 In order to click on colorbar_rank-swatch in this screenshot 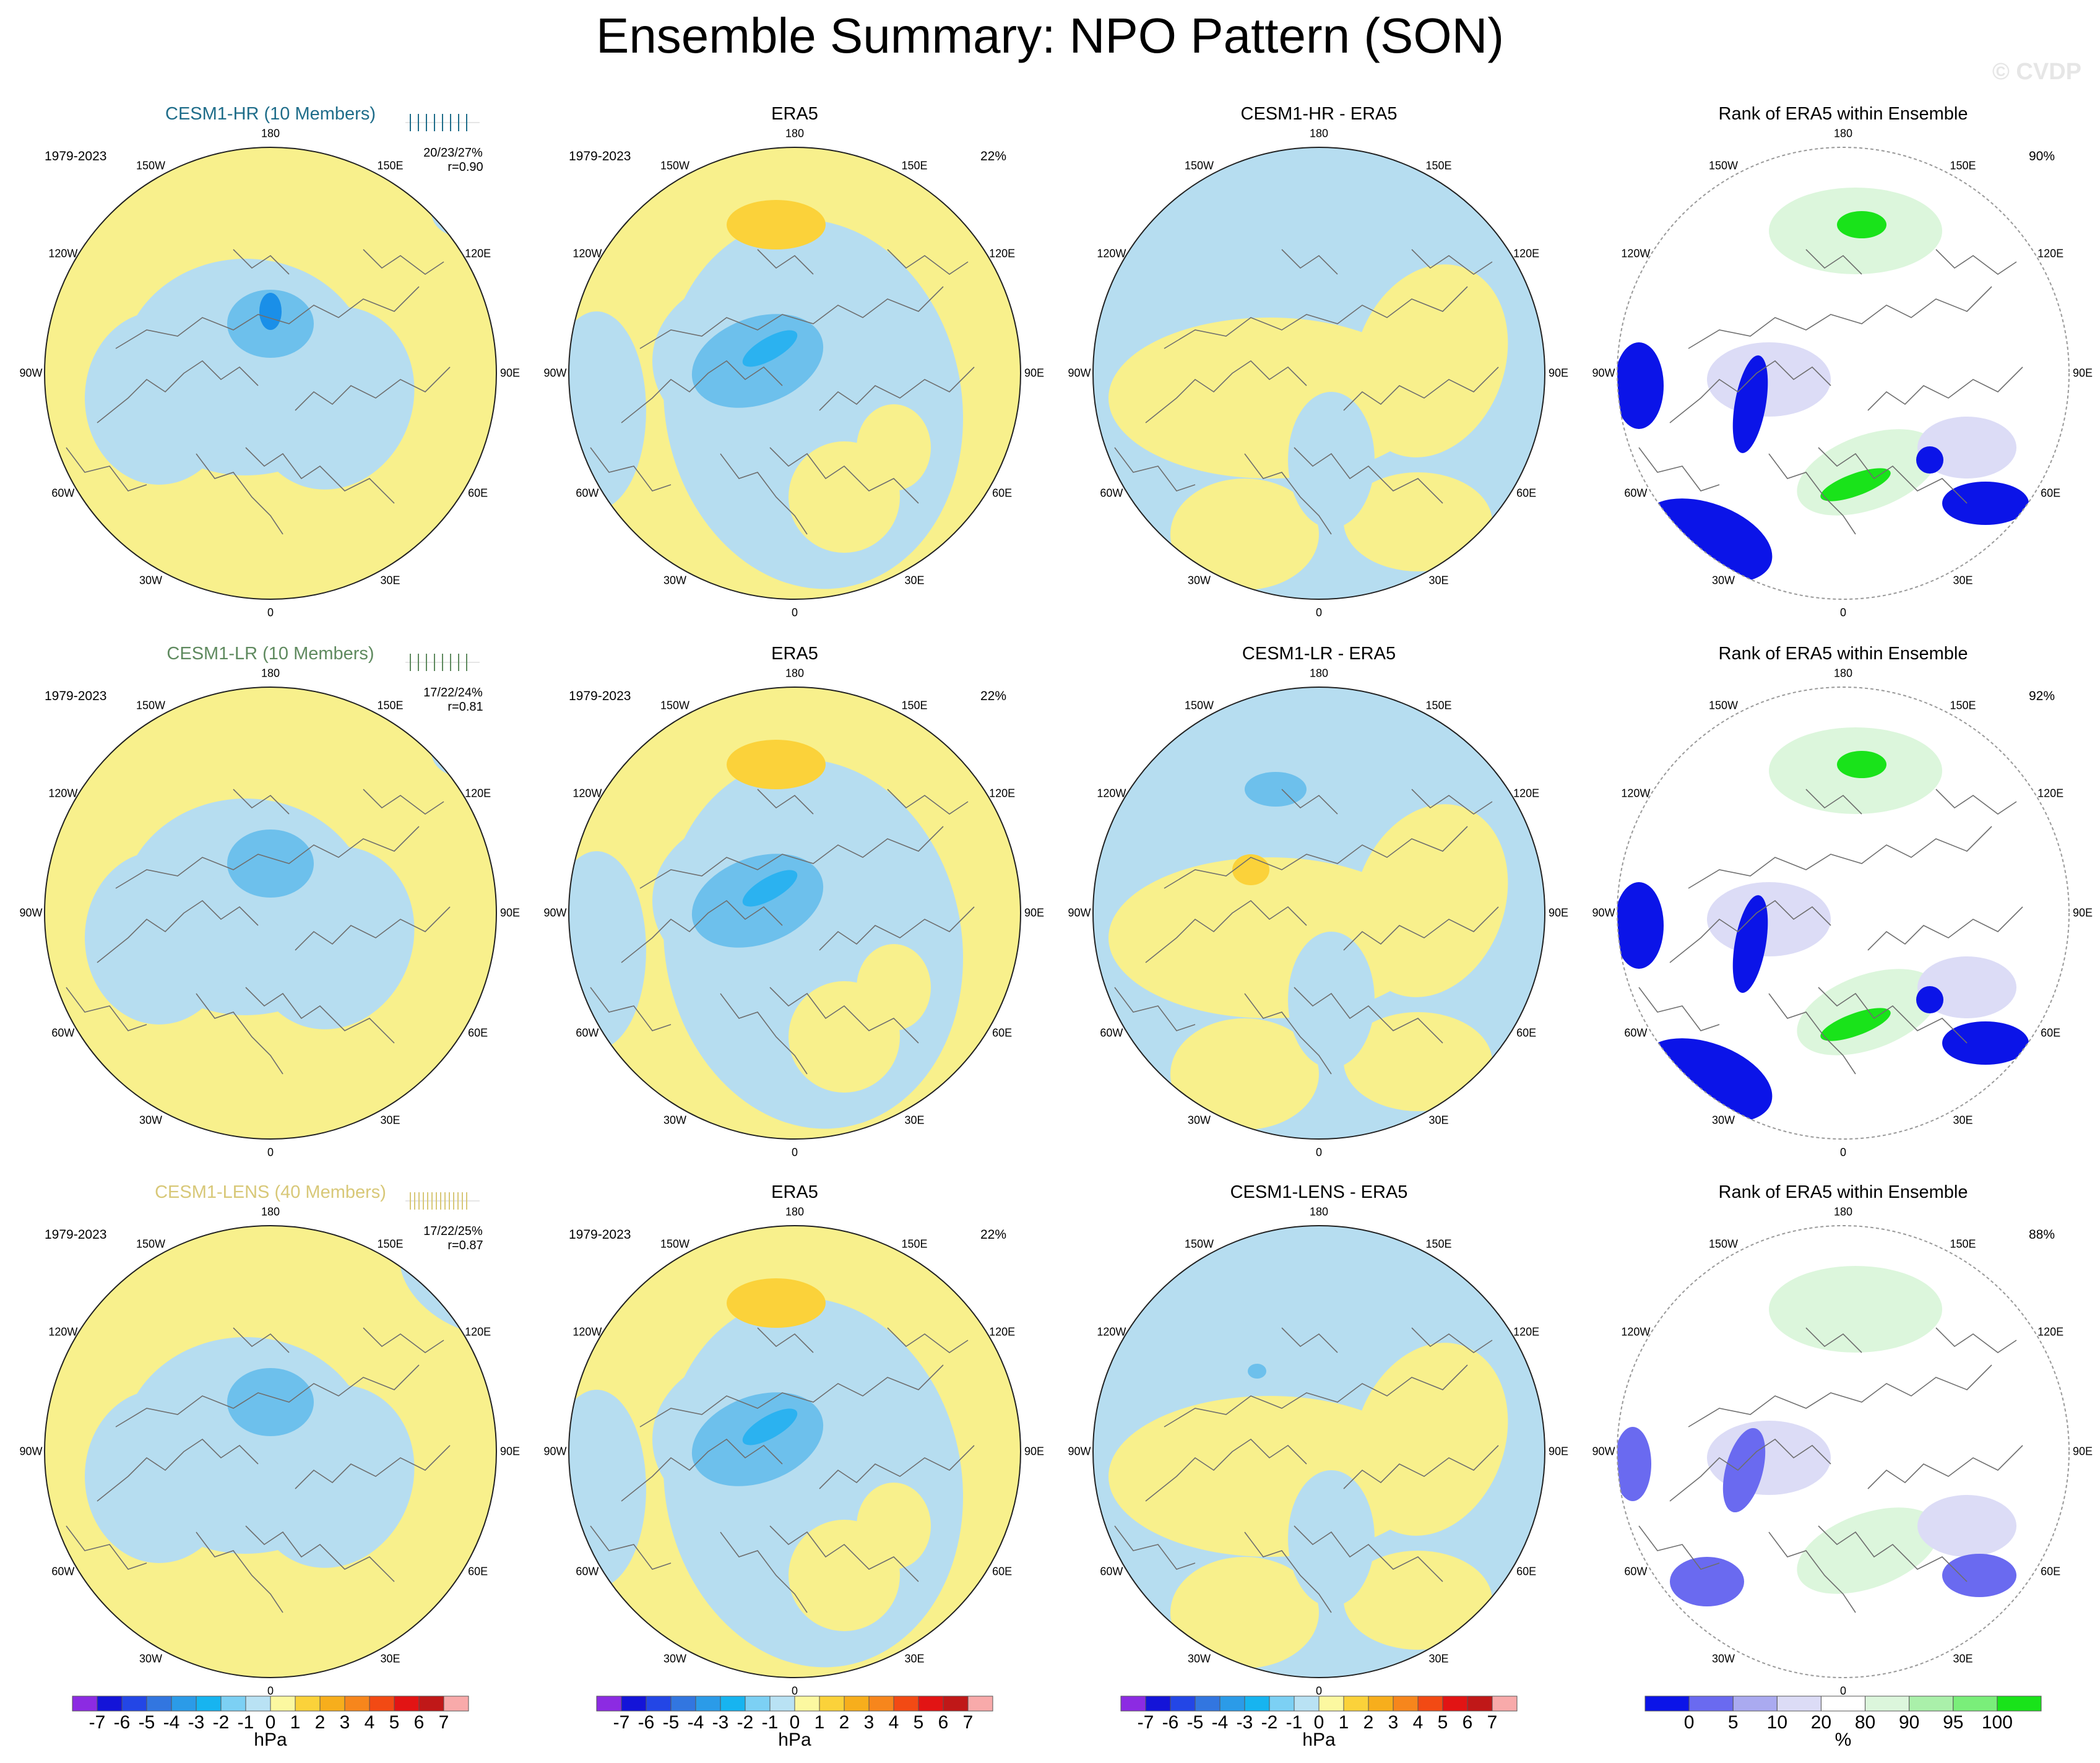, I will do `click(2019, 1704)`.